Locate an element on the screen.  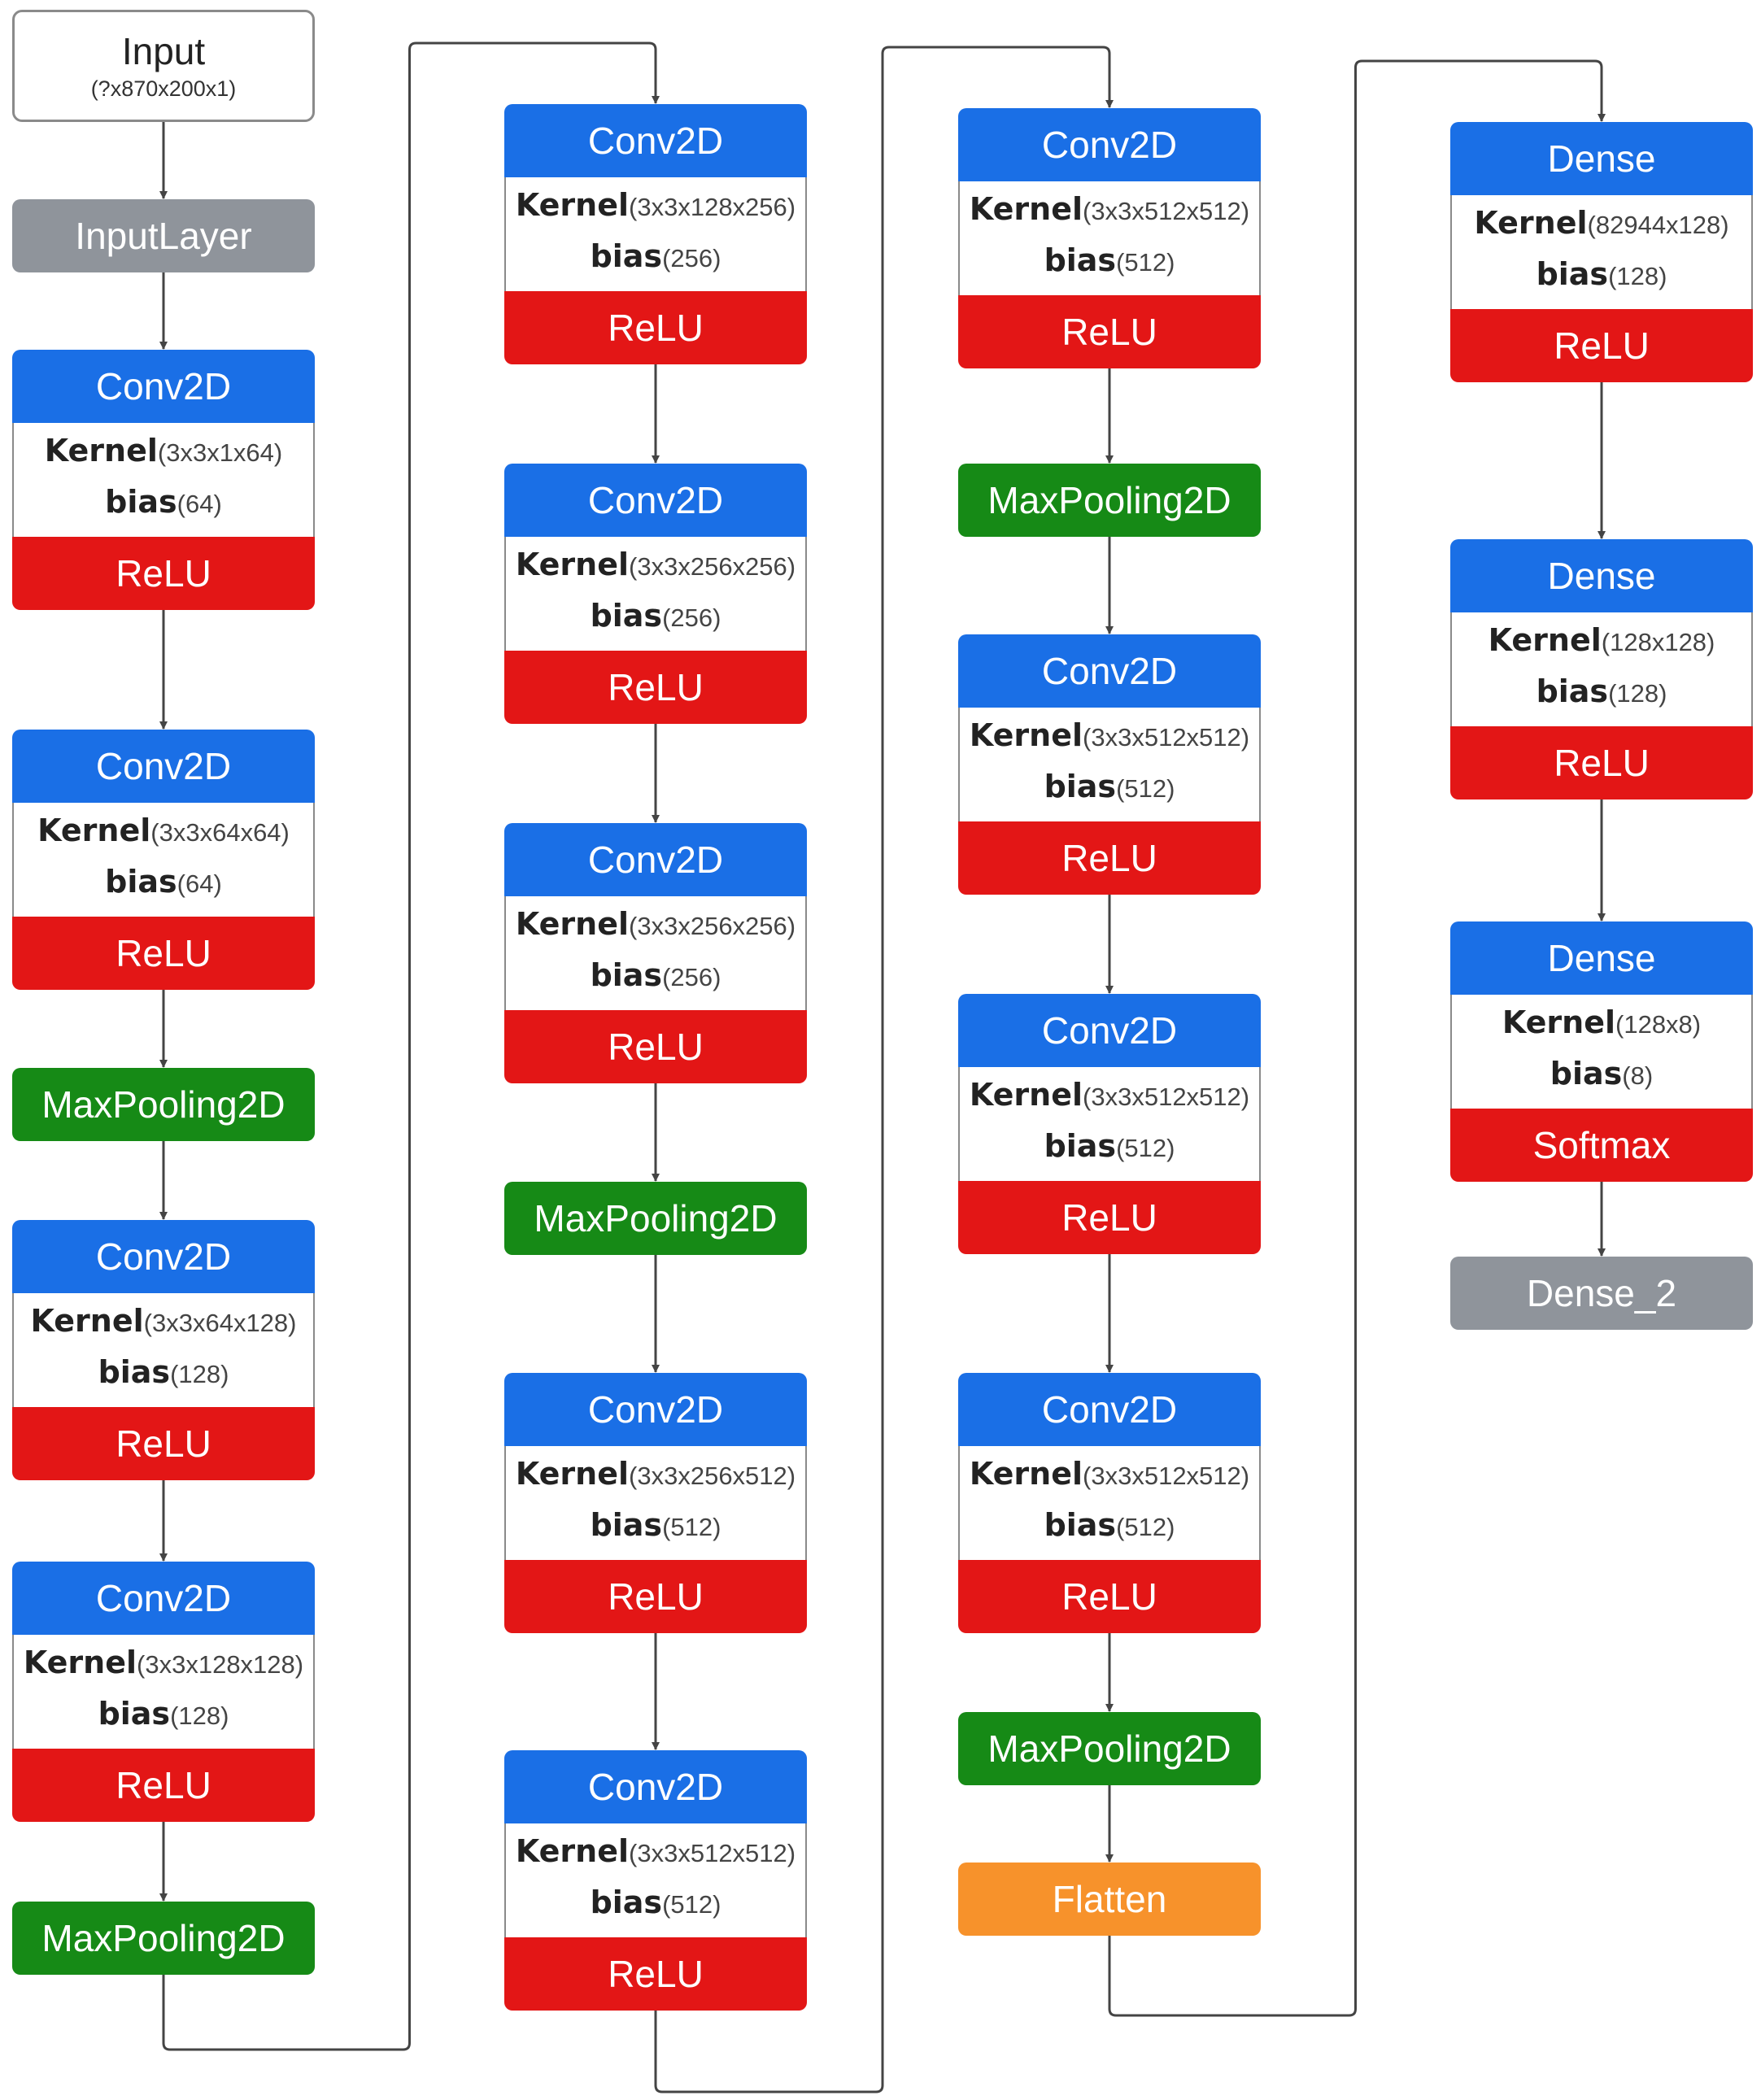
kernel-shape: (3x3x256x512) is located at coordinates (712, 1476).